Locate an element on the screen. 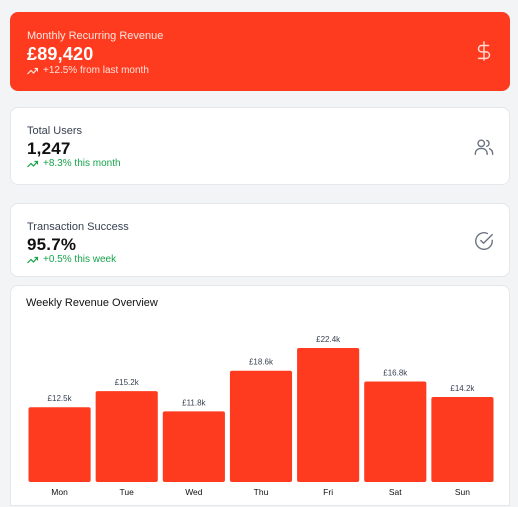 This screenshot has height=507, width=518. data-label-thu: £18.6k is located at coordinates (261, 362).